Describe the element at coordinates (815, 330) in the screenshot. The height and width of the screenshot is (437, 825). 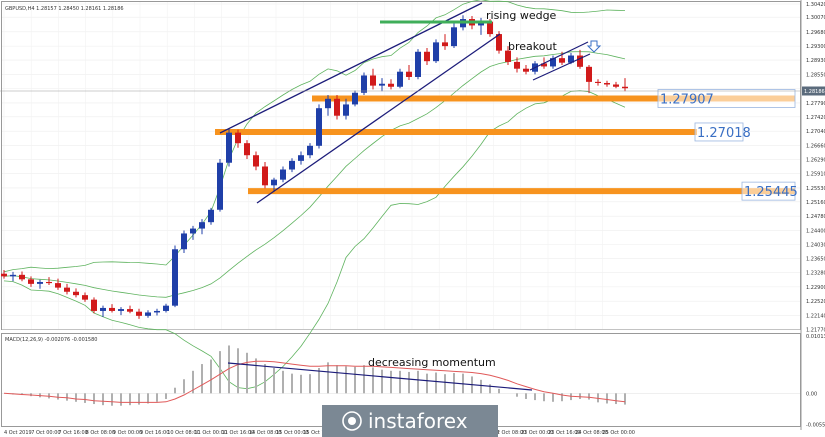
I see `y-tick-label: 1.21770` at that location.